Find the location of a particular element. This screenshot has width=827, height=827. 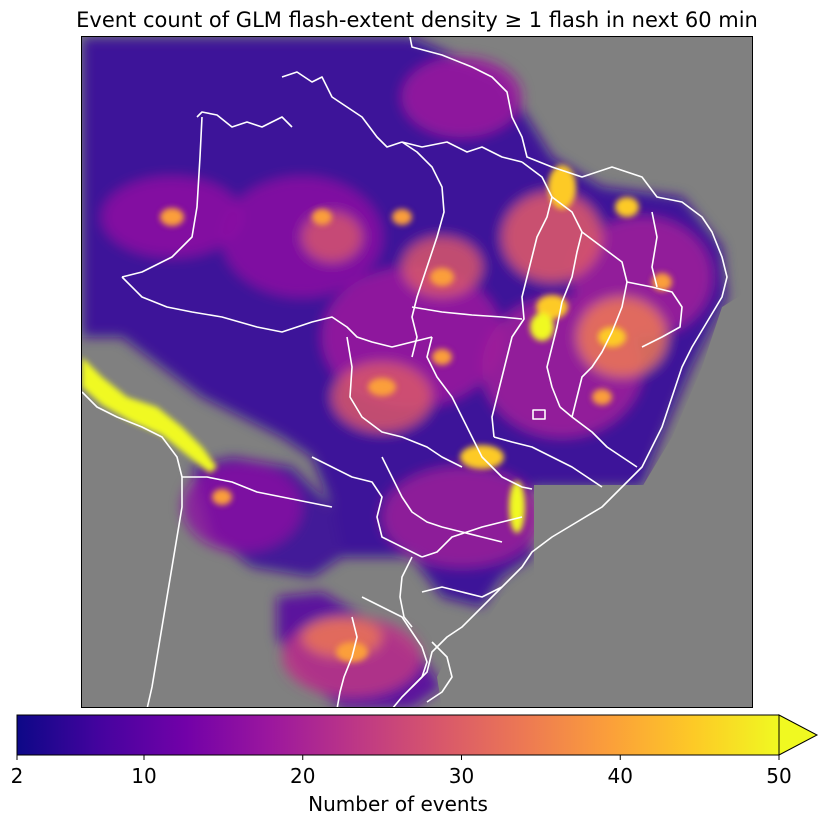

colorbar is located at coordinates (417, 737).